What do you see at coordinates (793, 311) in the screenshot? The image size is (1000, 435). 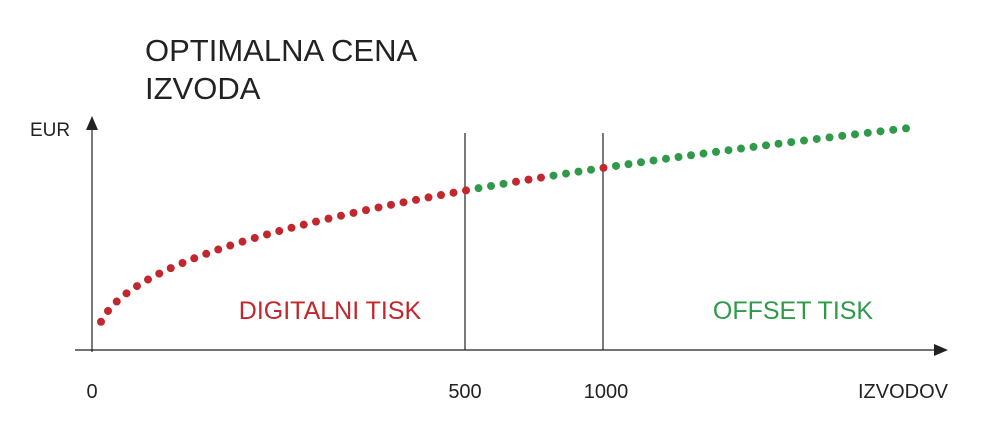 I see `region-label: OFFSET TISK` at bounding box center [793, 311].